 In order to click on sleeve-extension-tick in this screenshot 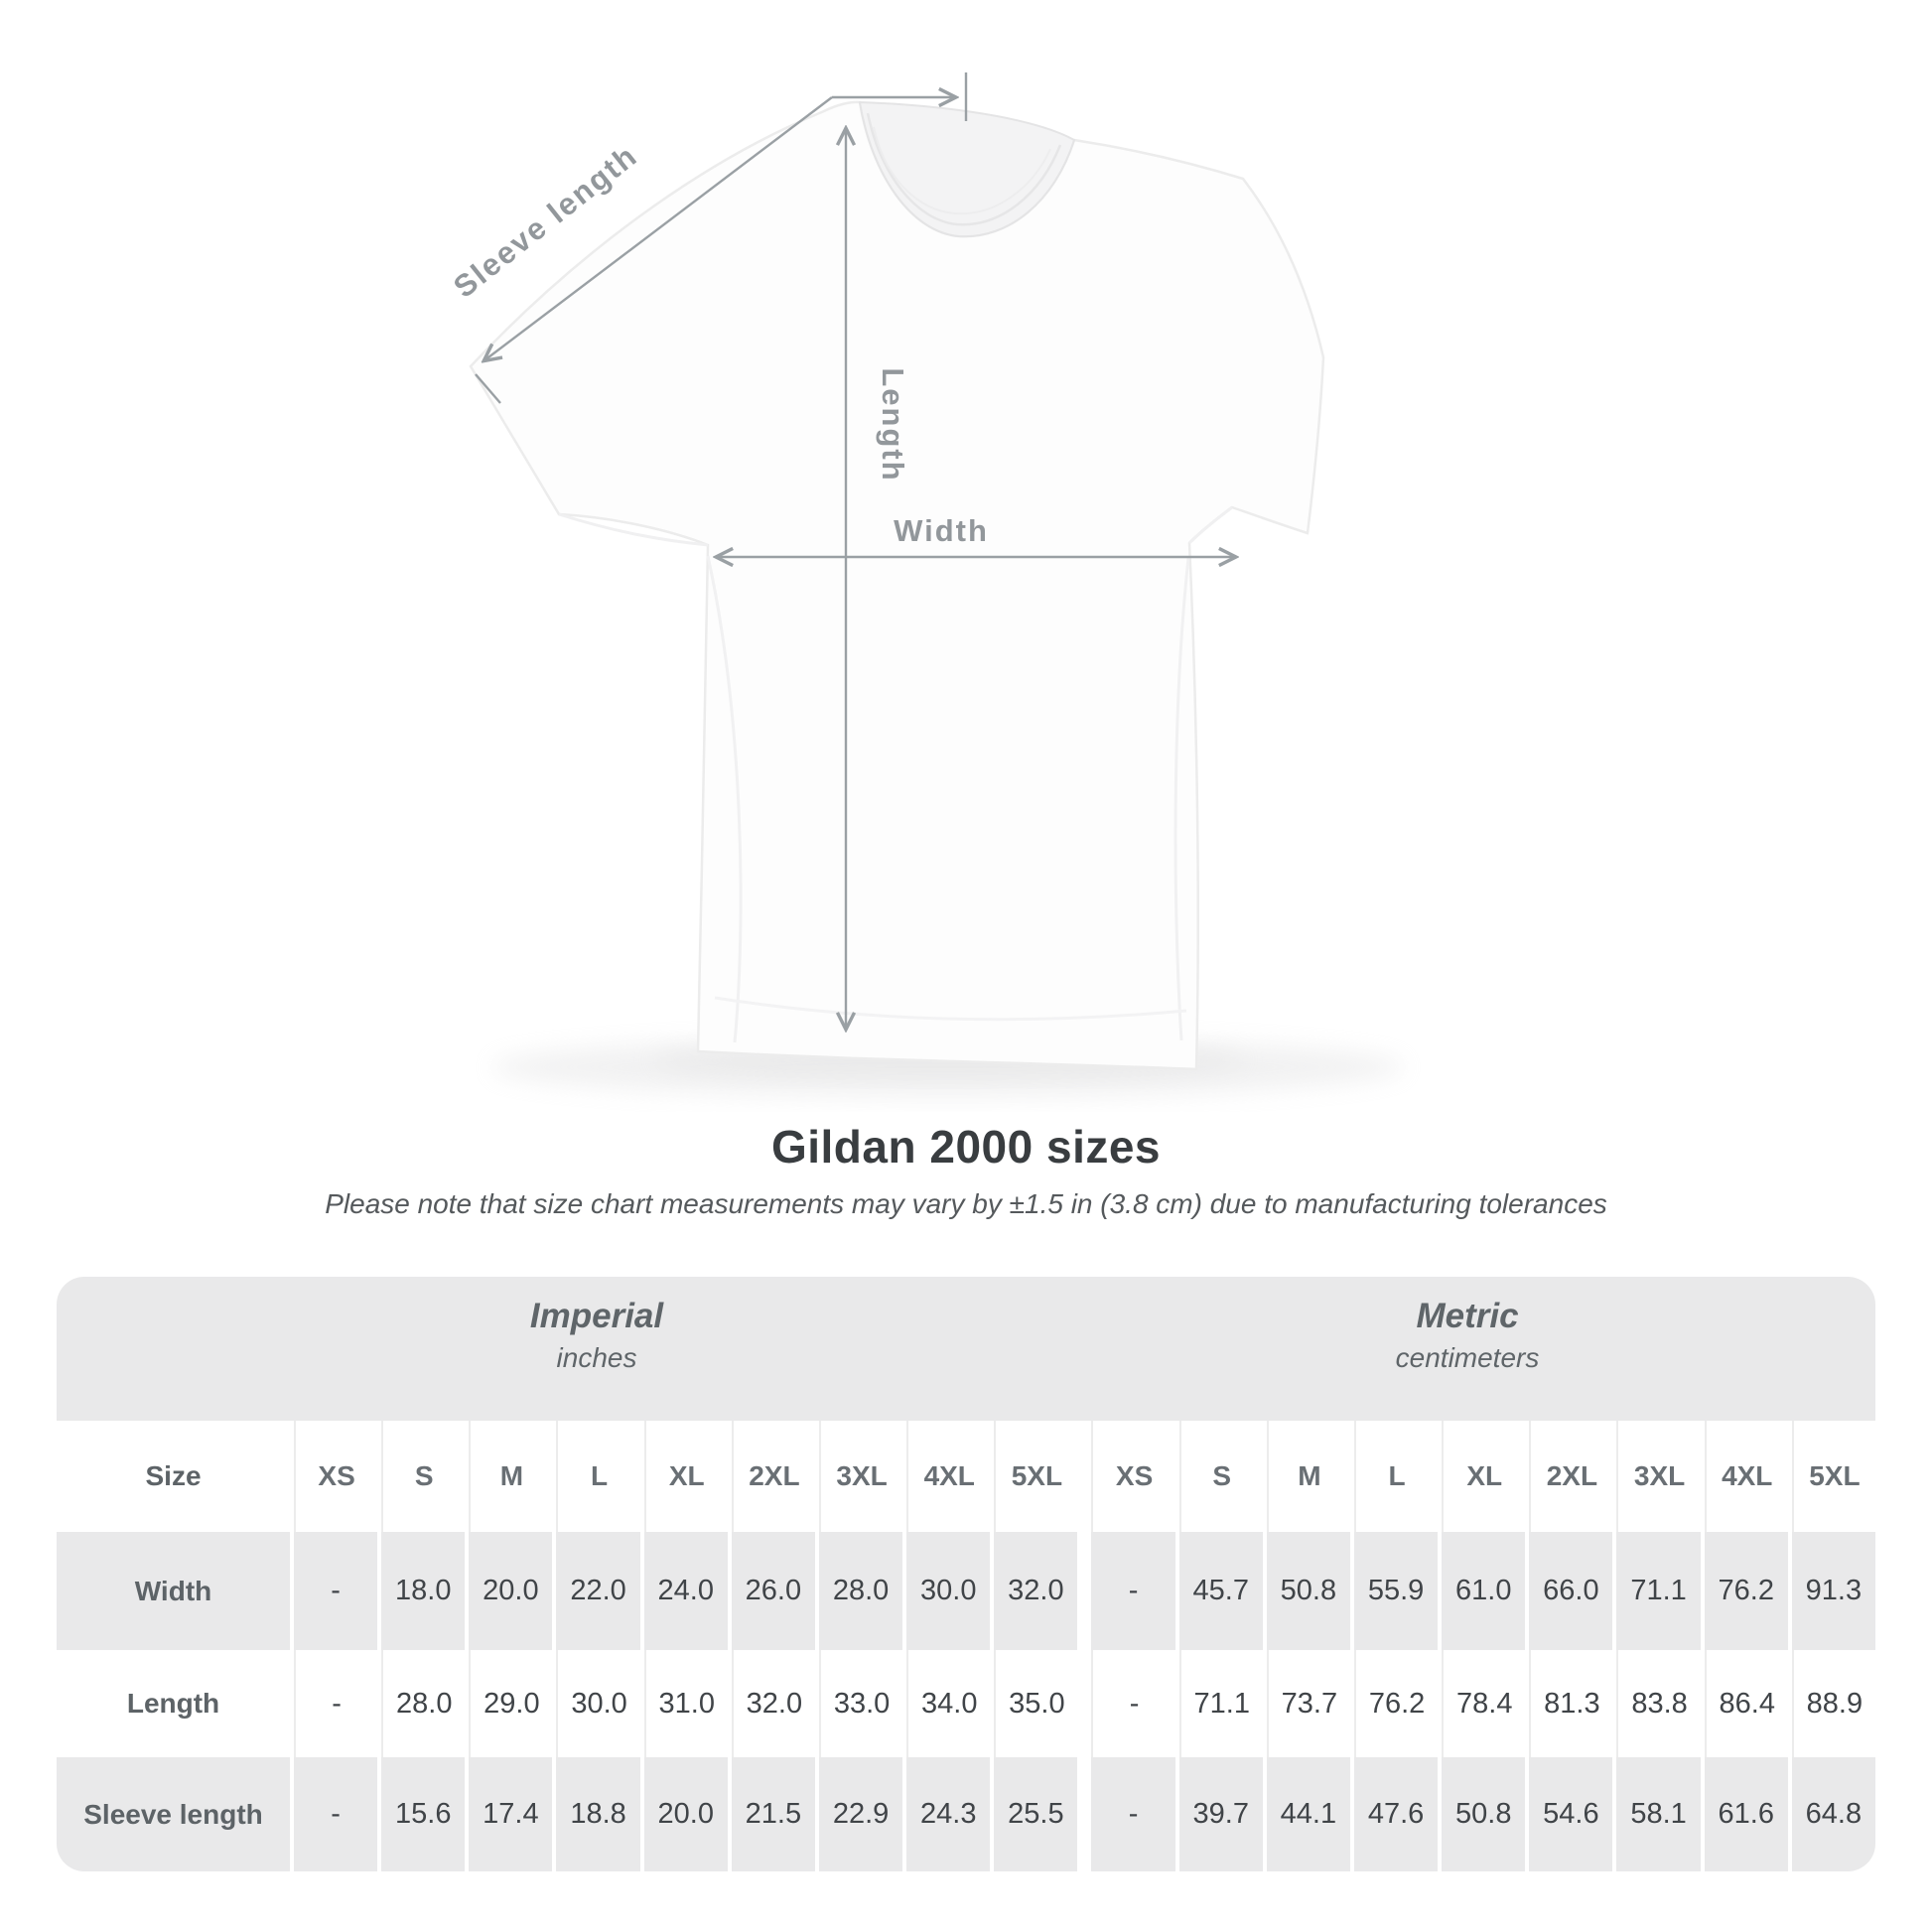, I will do `click(488, 389)`.